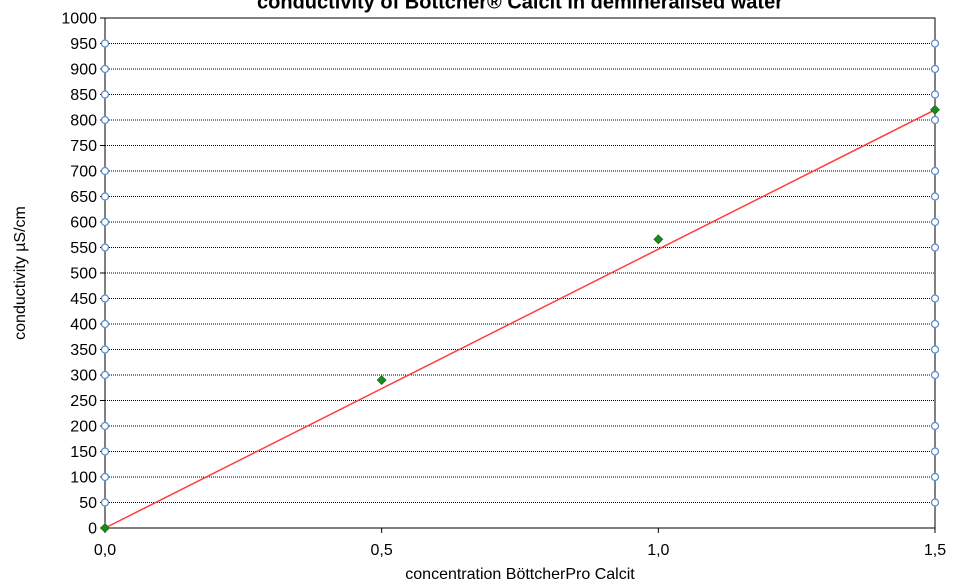  Describe the element at coordinates (83, 478) in the screenshot. I see `y-tick-label: 100` at that location.